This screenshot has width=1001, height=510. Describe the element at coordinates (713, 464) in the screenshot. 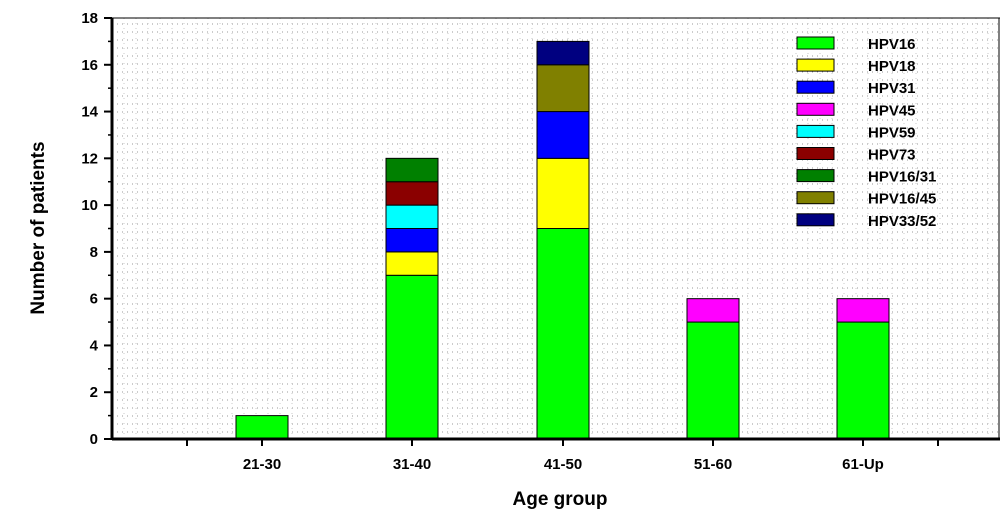

I see `x-tick-label: 51-60` at that location.